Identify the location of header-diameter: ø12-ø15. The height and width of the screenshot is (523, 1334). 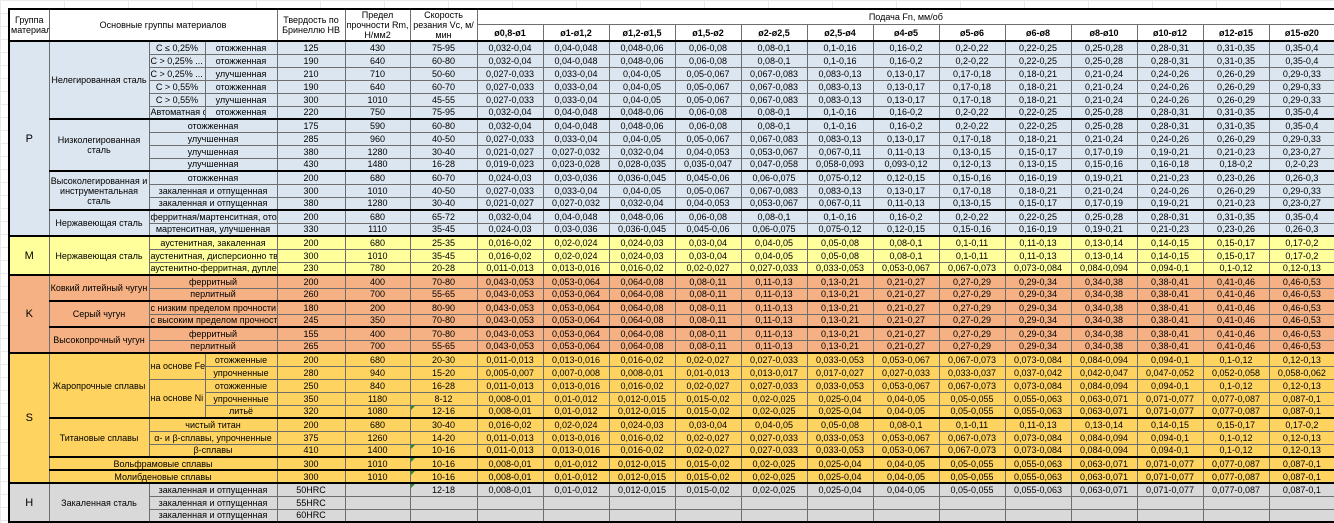
(1236, 33).